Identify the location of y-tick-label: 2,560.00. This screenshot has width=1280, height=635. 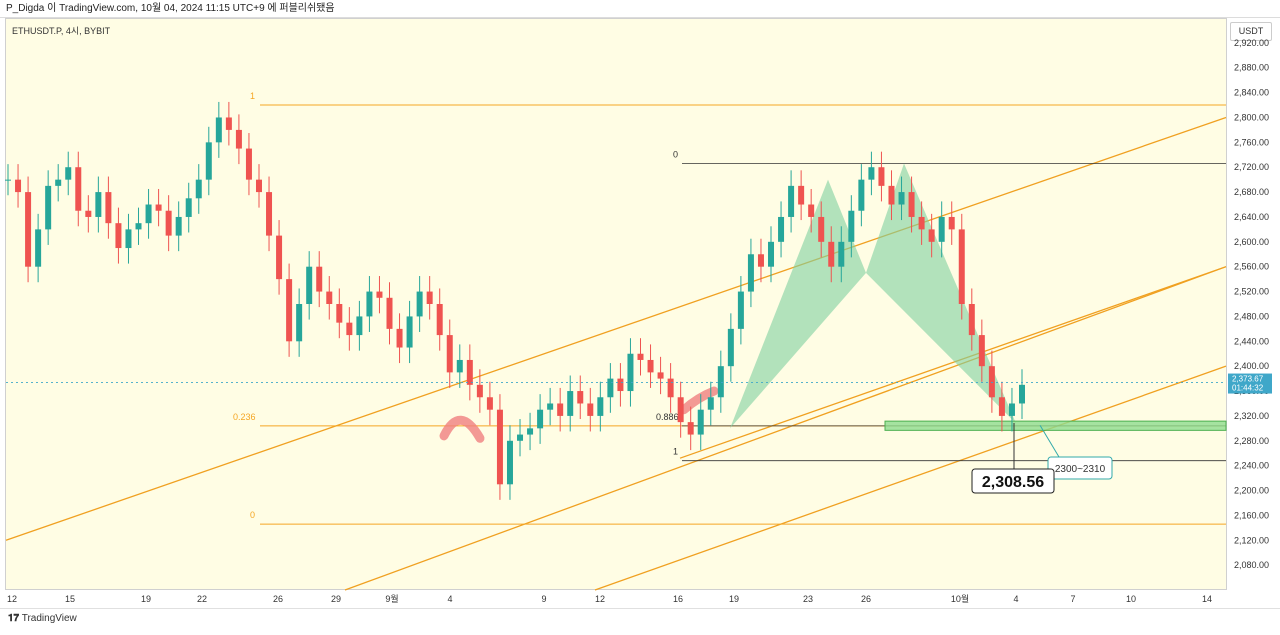
(1251, 267).